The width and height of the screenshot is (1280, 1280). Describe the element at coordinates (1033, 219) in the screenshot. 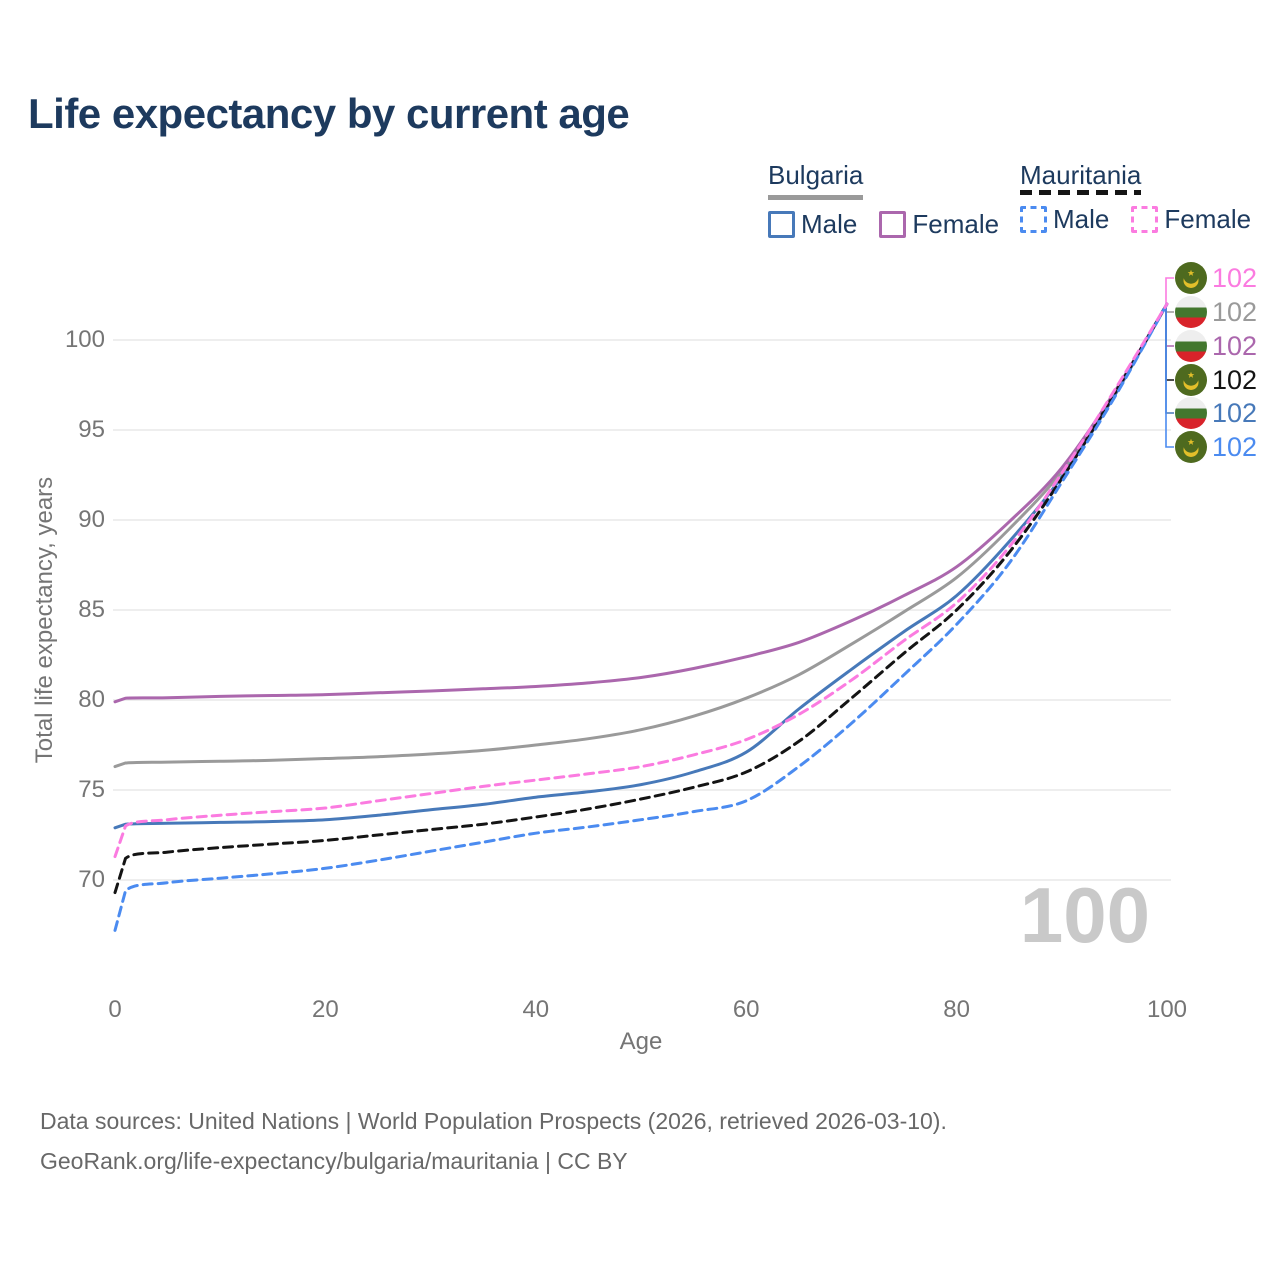

I see `mauritania-male-swatch-icon` at that location.